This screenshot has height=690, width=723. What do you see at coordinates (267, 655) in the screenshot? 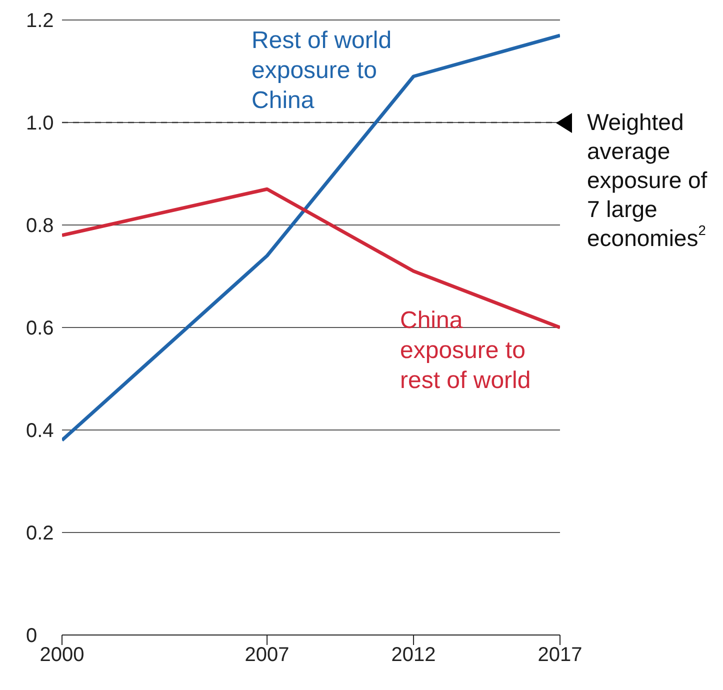
I see `x-tick-label: 2007` at bounding box center [267, 655].